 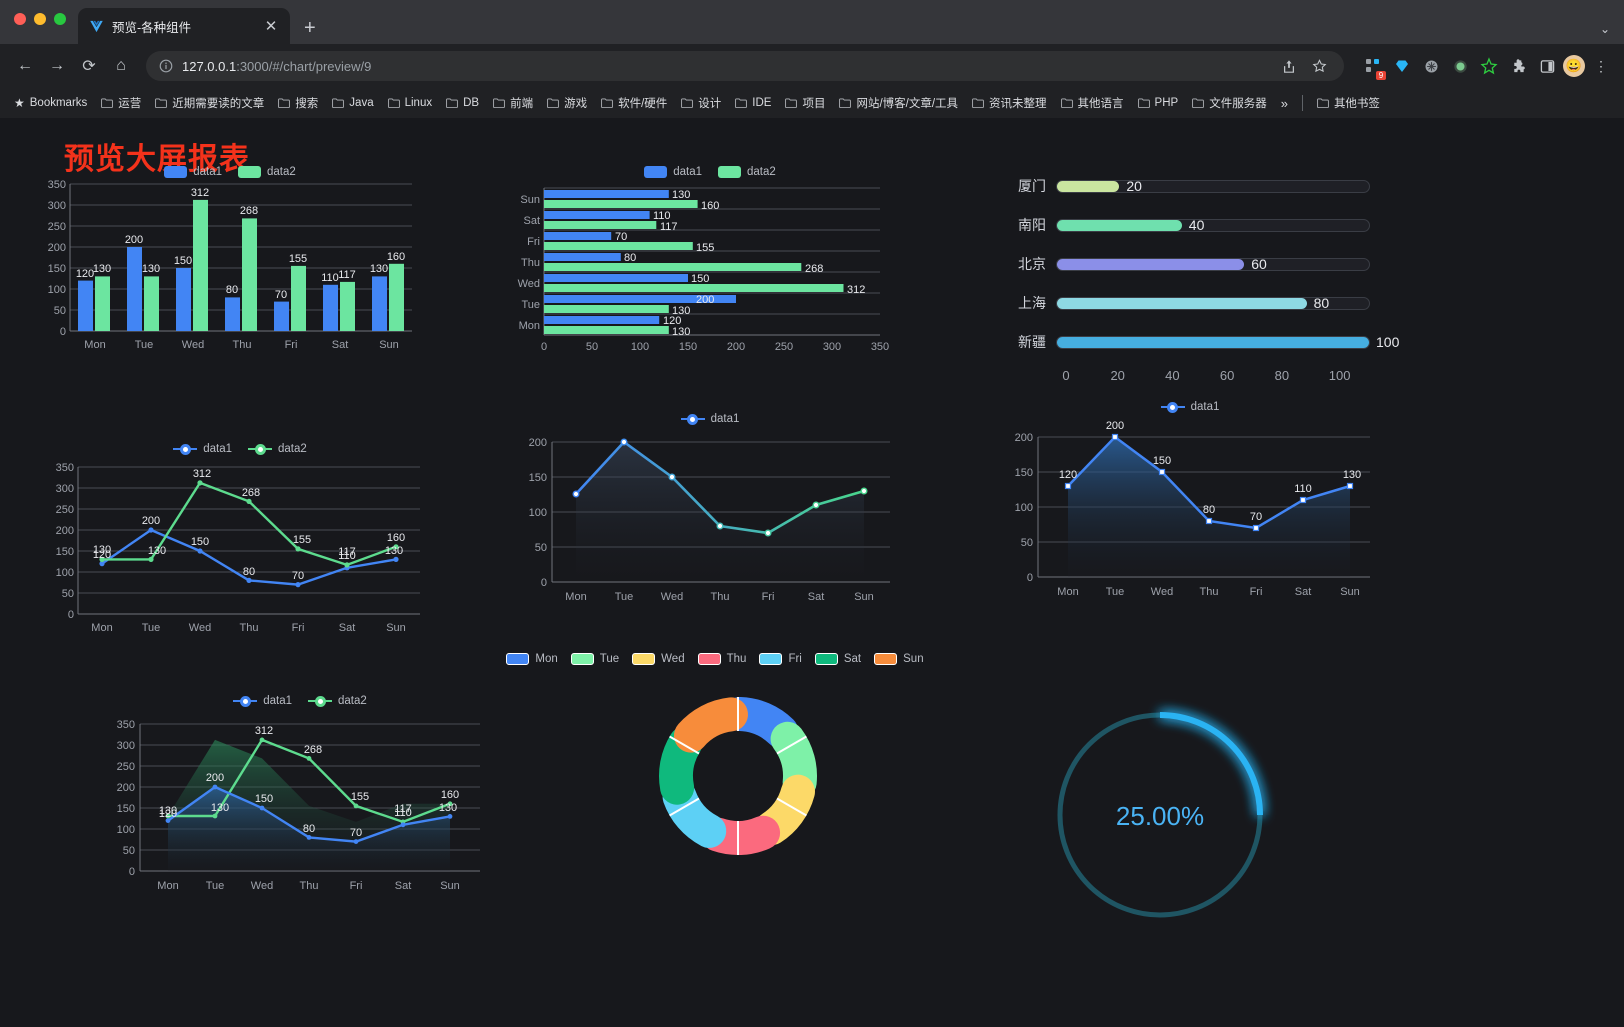 What do you see at coordinates (310, 28) in the screenshot?
I see `new-tab-button: +` at bounding box center [310, 28].